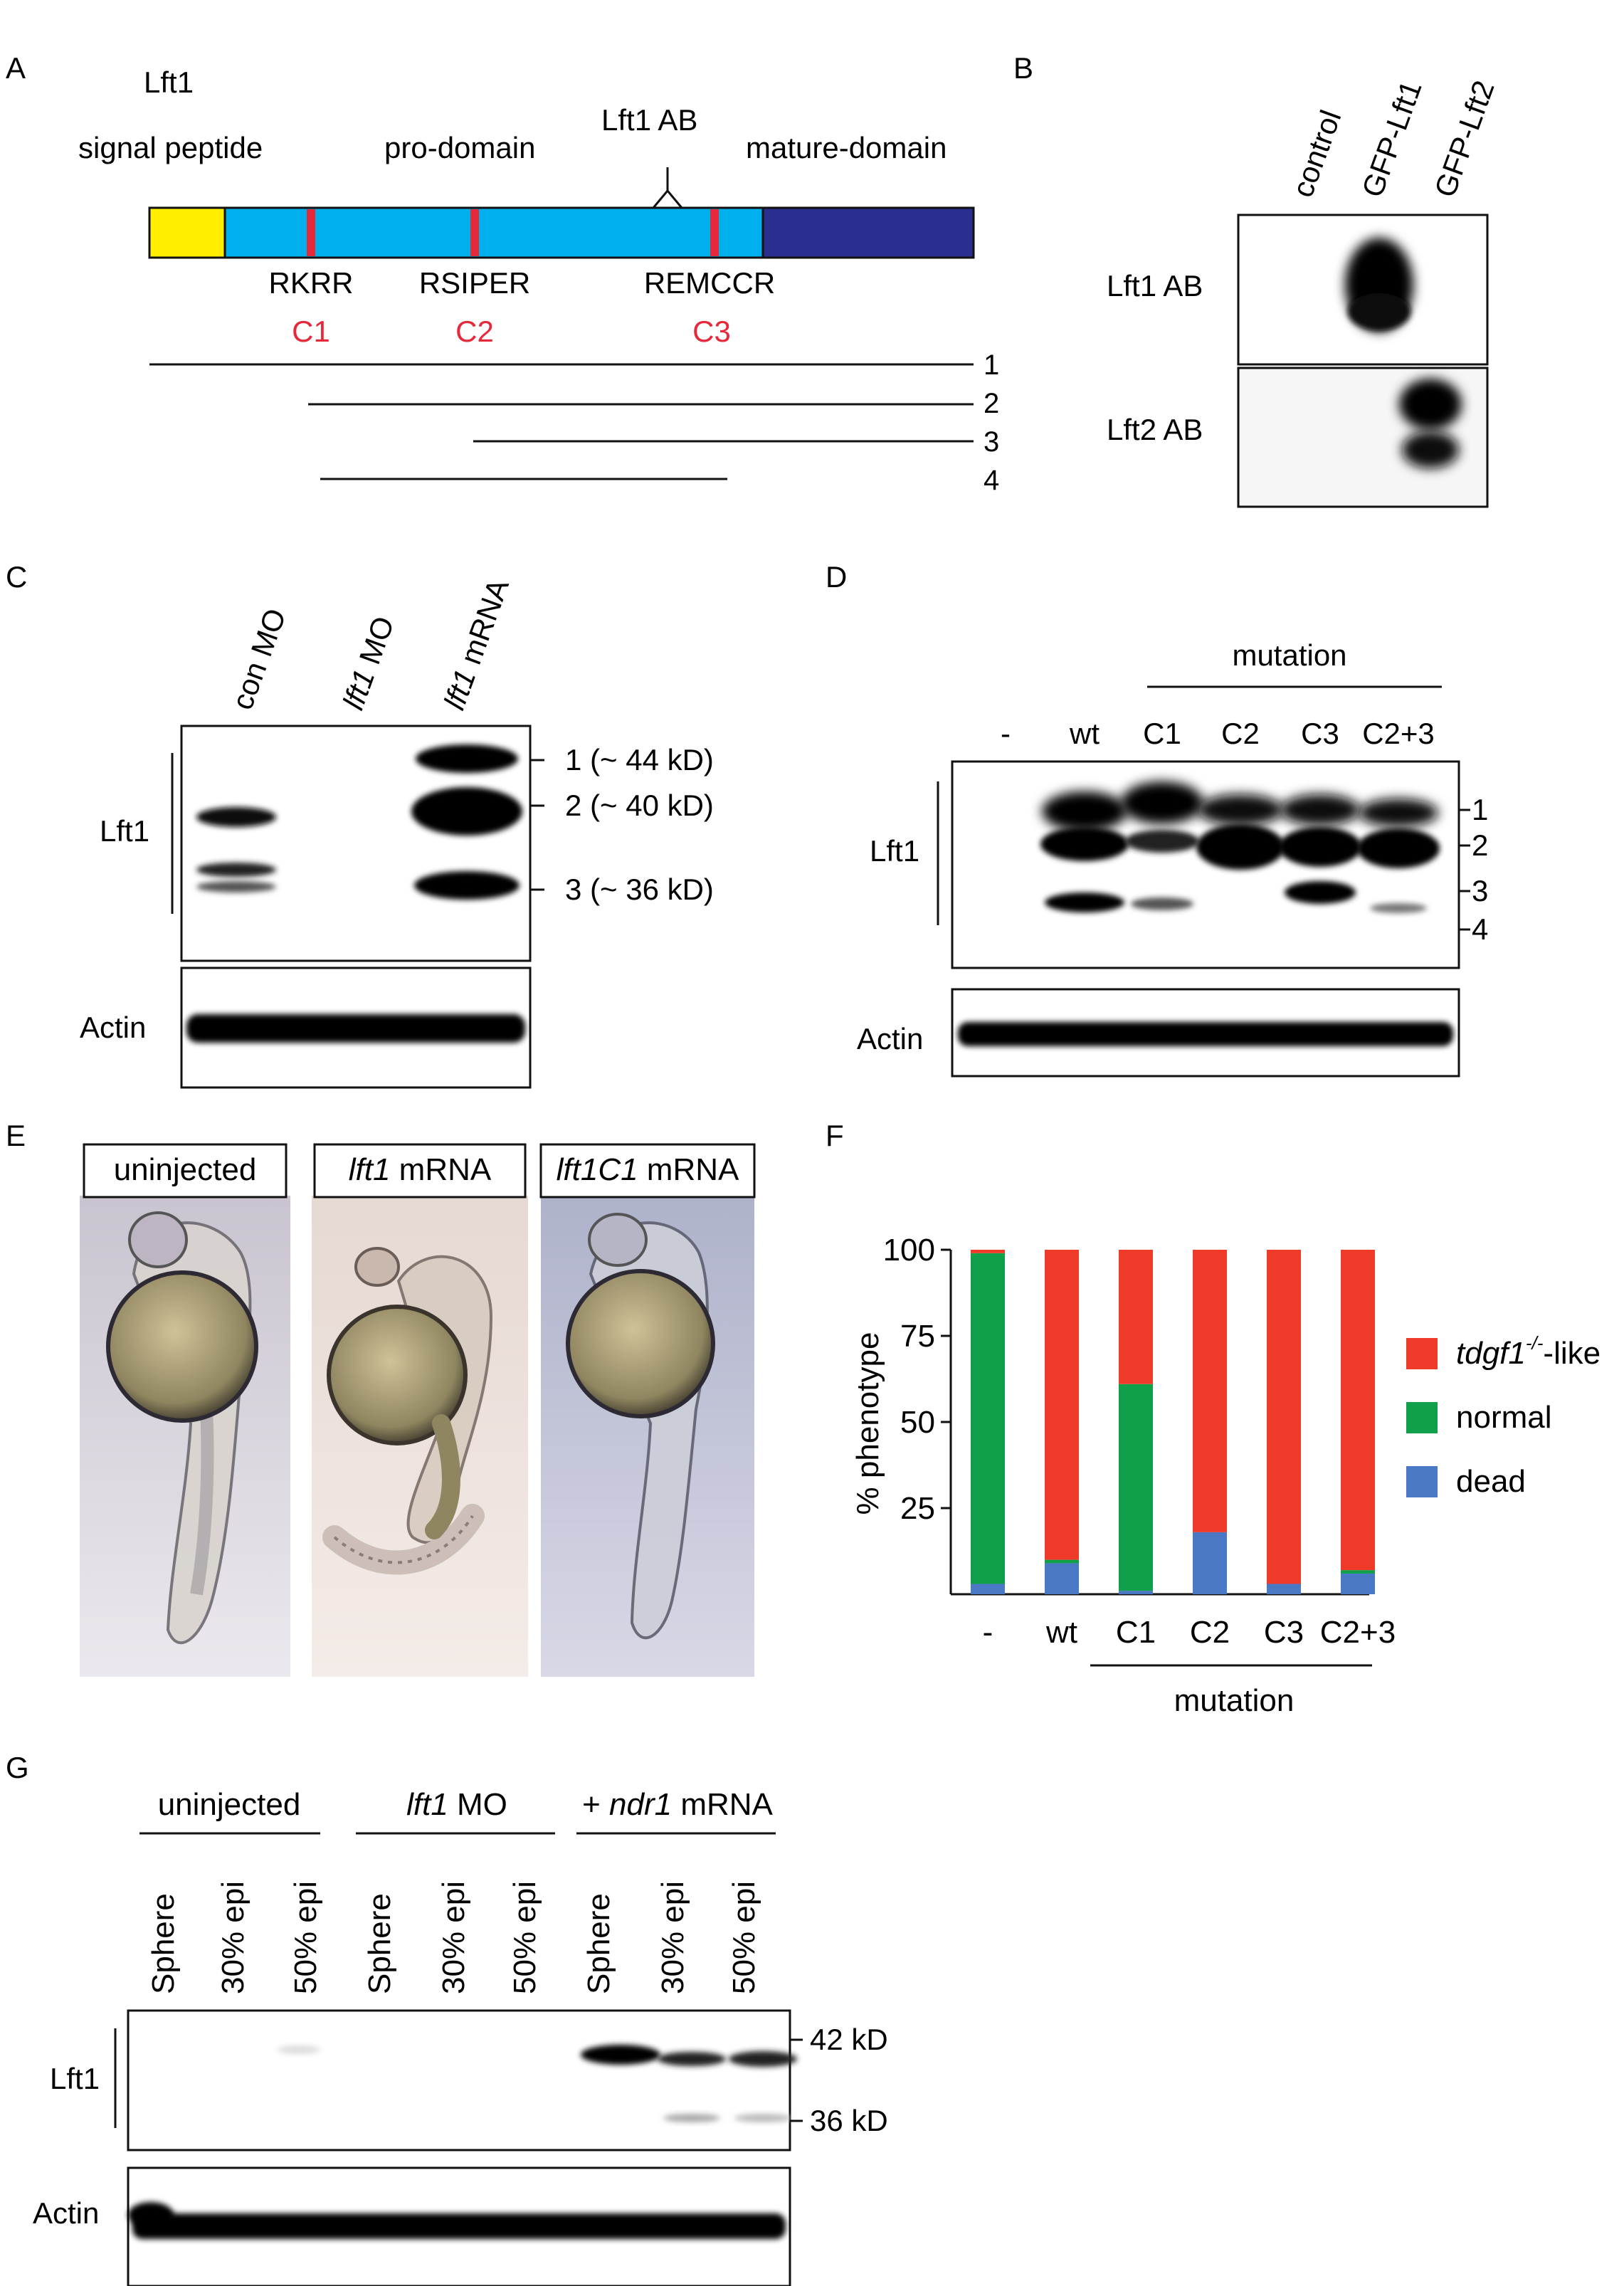 This screenshot has height=2286, width=1624. What do you see at coordinates (185, 1169) in the screenshot?
I see `image-label: uninjected` at bounding box center [185, 1169].